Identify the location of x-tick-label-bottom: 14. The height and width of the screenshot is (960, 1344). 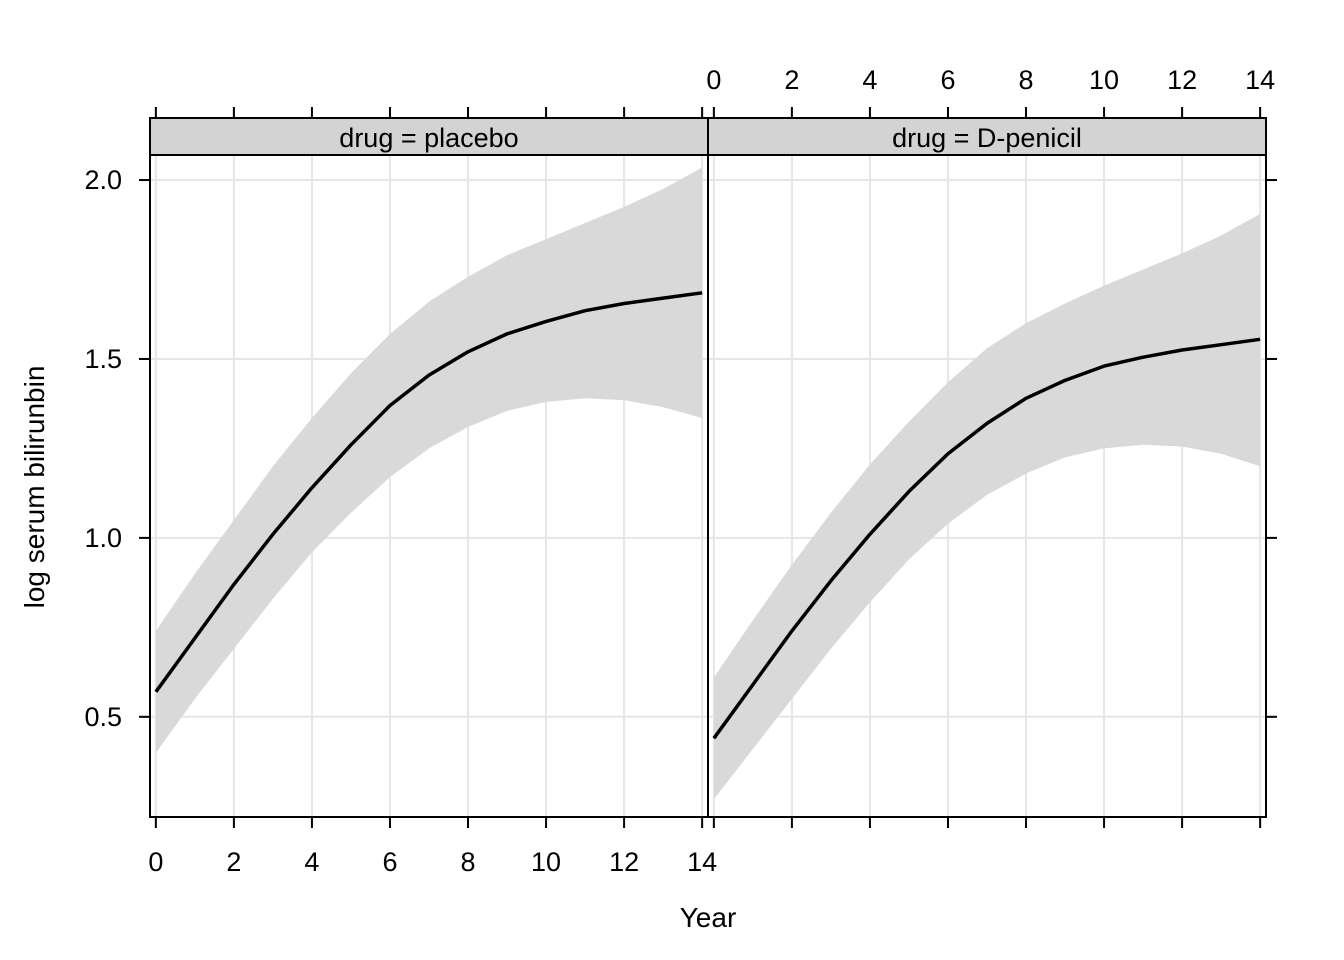
(702, 862).